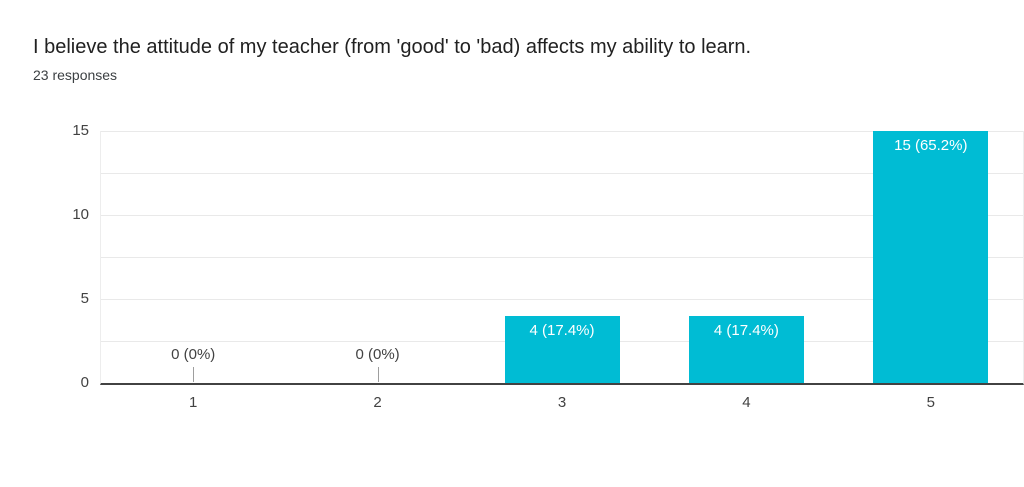 This screenshot has width=1024, height=487. What do you see at coordinates (377, 402) in the screenshot?
I see `x-tick-label-2: 2` at bounding box center [377, 402].